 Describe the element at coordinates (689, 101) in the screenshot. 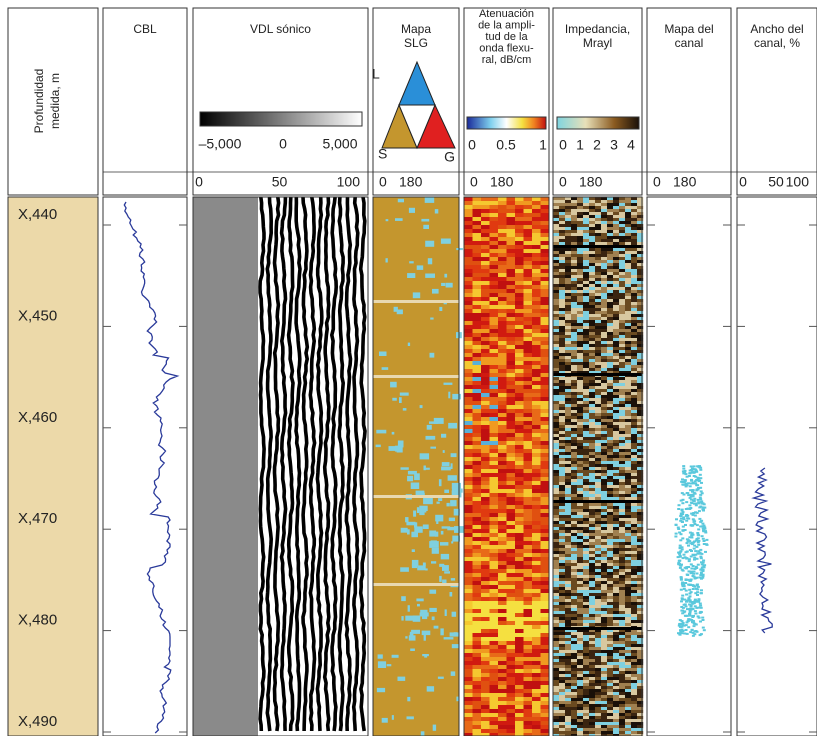

I see `track-header-frame` at that location.